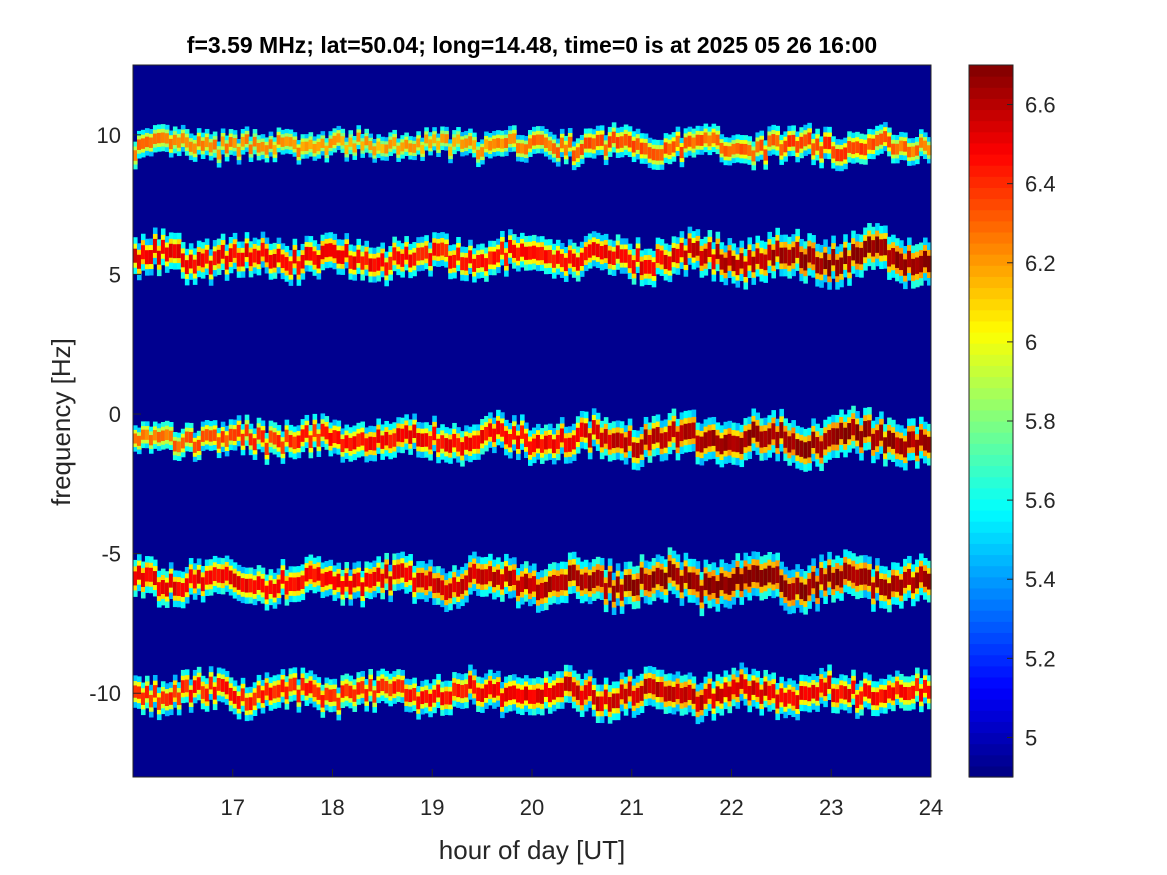 This screenshot has width=1167, height=875. I want to click on colorbar: 6.6 6.4 6.2 6 5.8 5.6 5.4 5.2 5, so click(1012, 421).